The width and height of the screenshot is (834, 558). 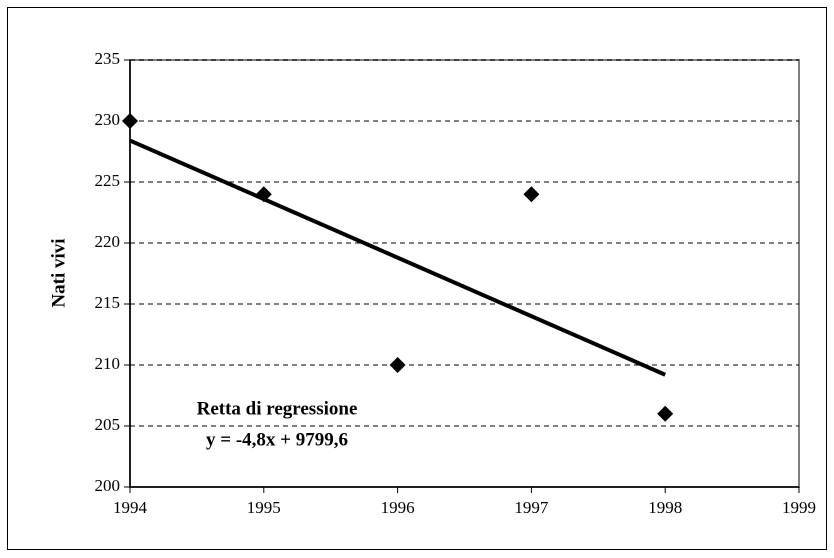 I want to click on y-tick-label: 200, so click(x=108, y=485).